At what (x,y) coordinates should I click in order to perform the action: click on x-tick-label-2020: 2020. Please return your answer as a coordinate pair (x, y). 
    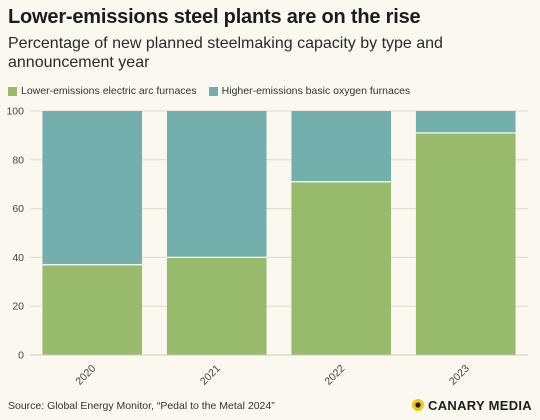
    Looking at the image, I should click on (85, 375).